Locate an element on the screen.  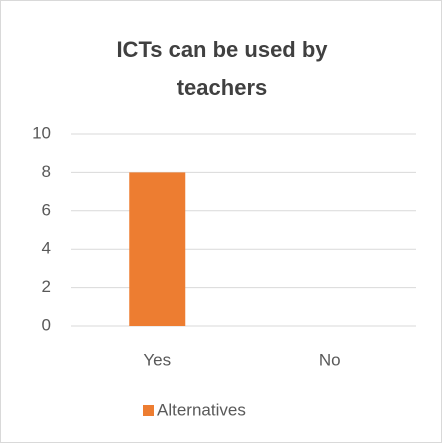
x-tick-label: No is located at coordinates (330, 359).